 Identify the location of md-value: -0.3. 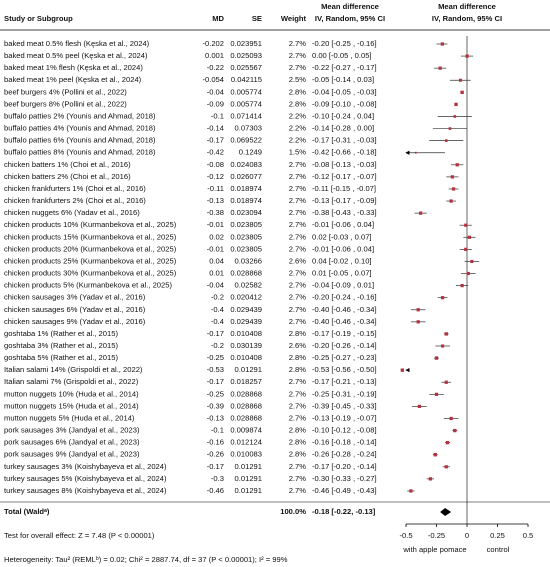
(217, 478).